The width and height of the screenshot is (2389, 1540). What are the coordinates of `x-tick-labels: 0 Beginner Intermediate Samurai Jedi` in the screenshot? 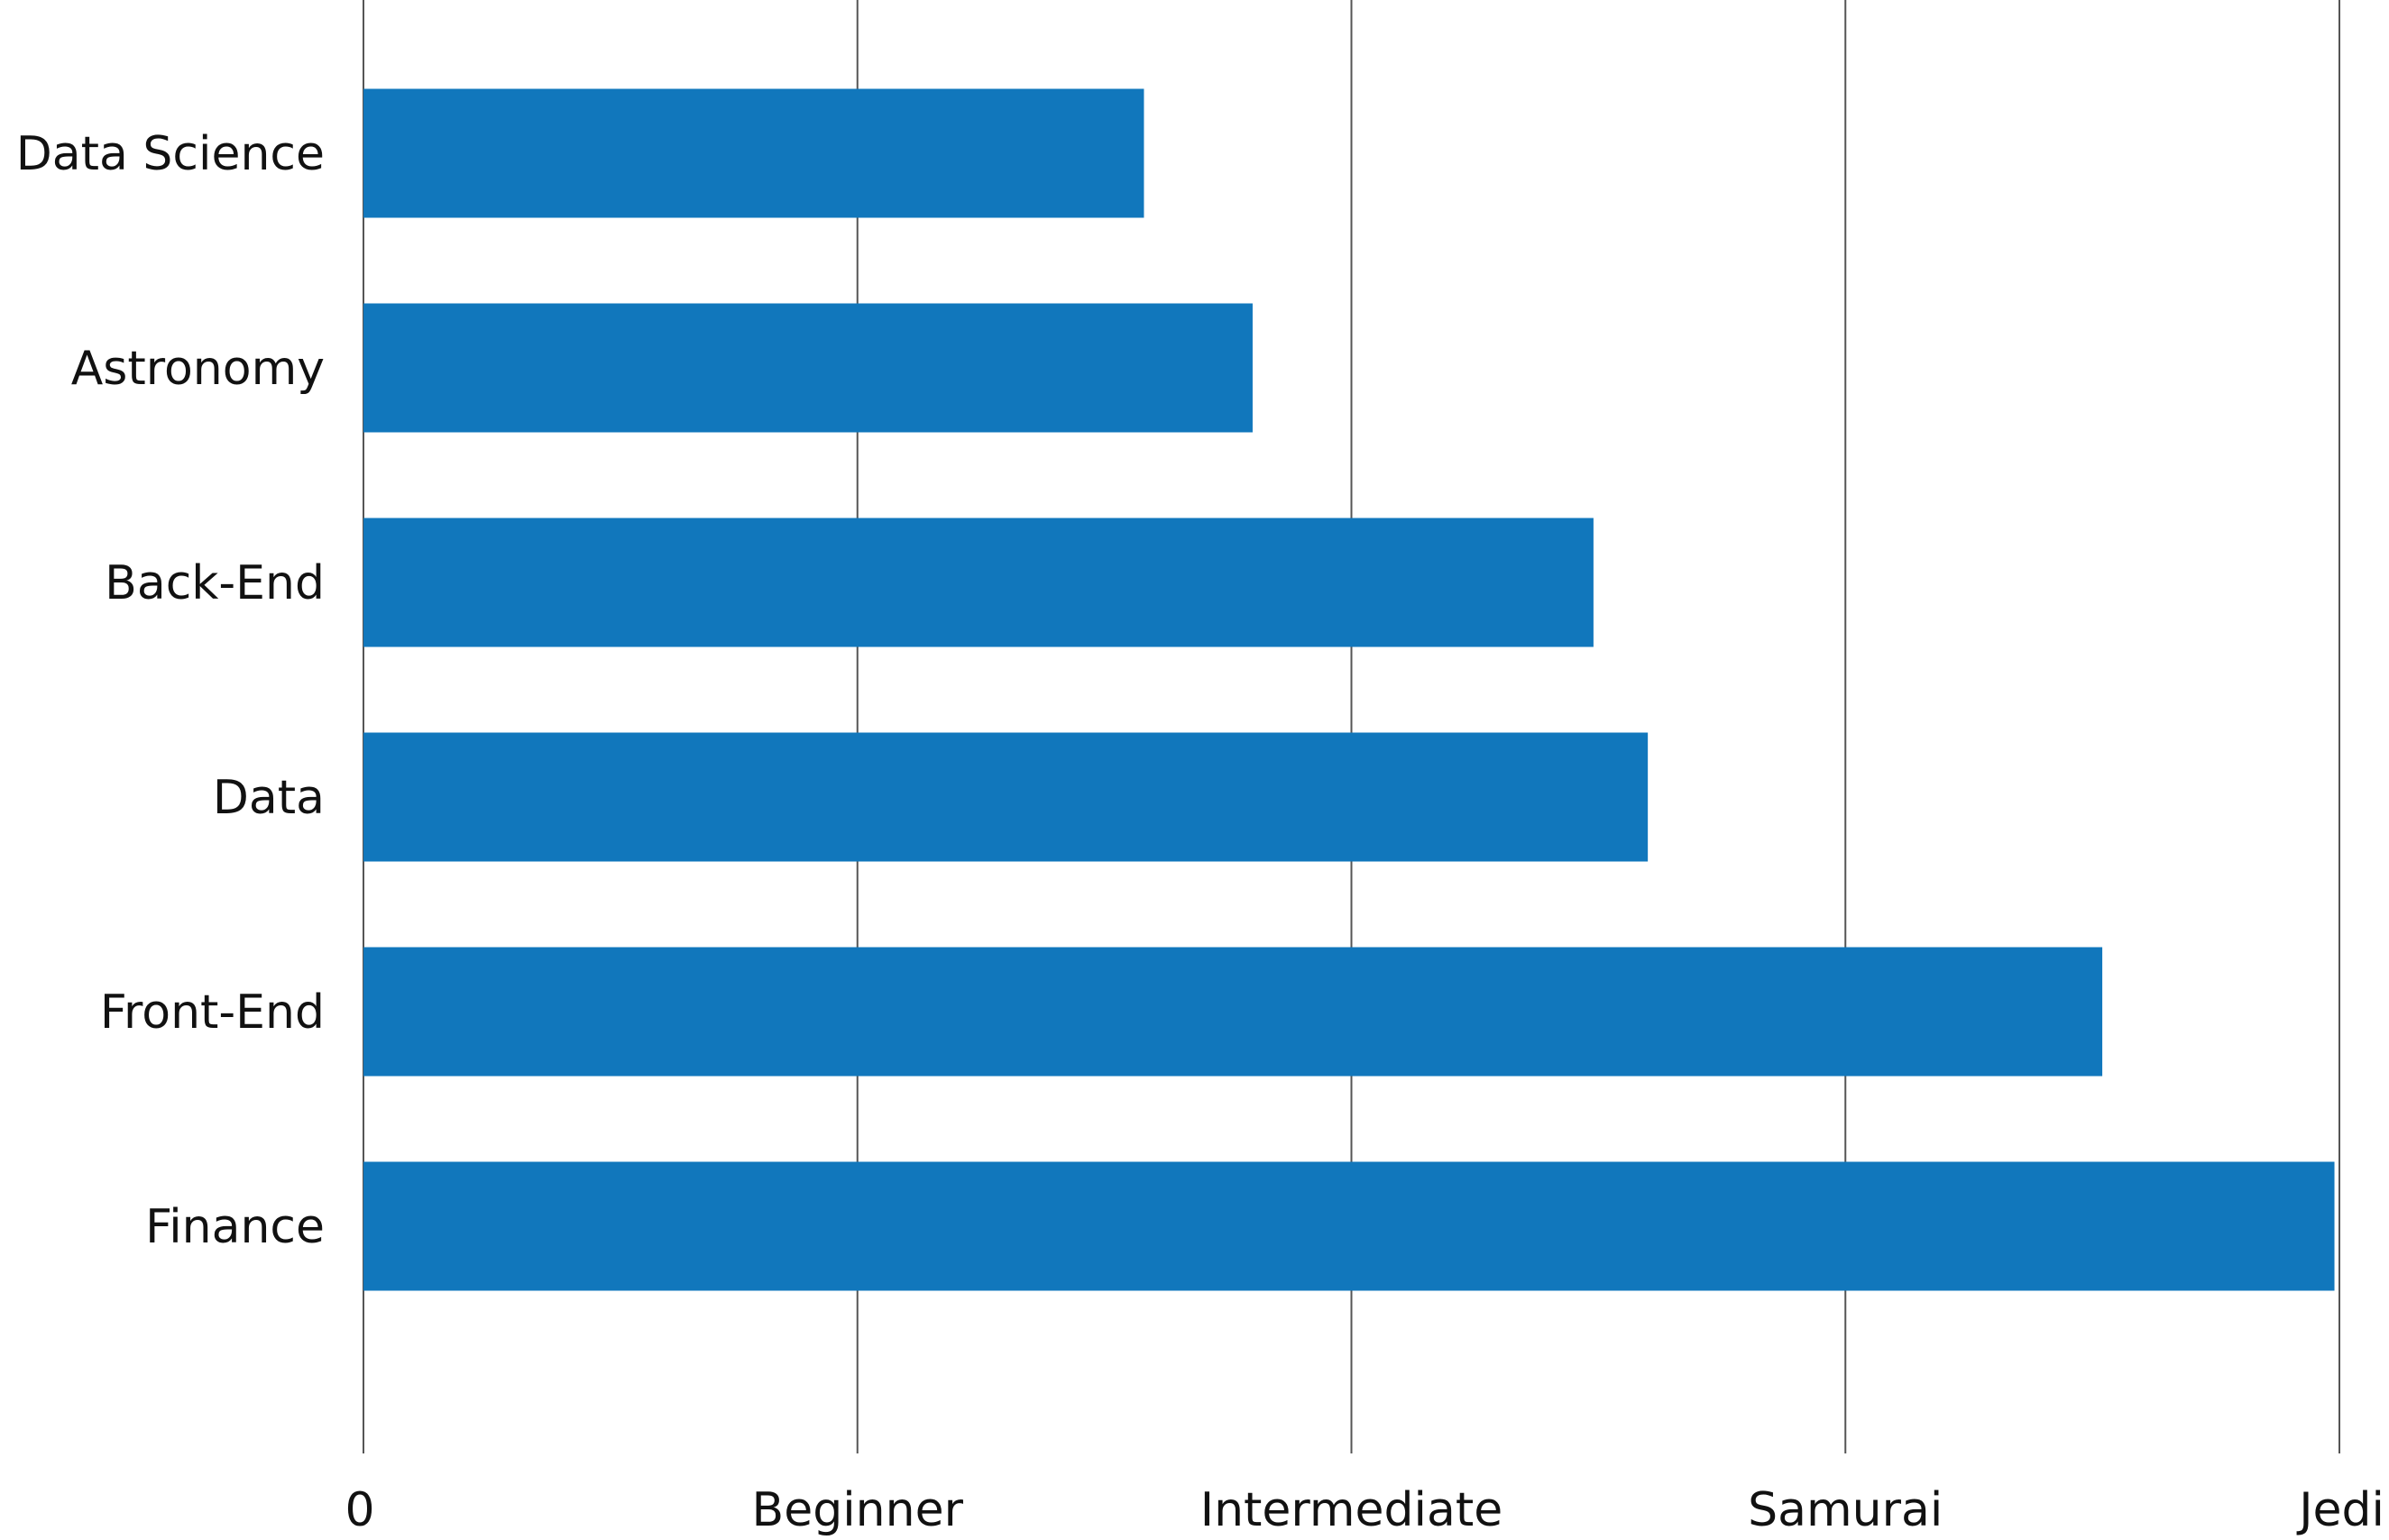 It's located at (1364, 1510).